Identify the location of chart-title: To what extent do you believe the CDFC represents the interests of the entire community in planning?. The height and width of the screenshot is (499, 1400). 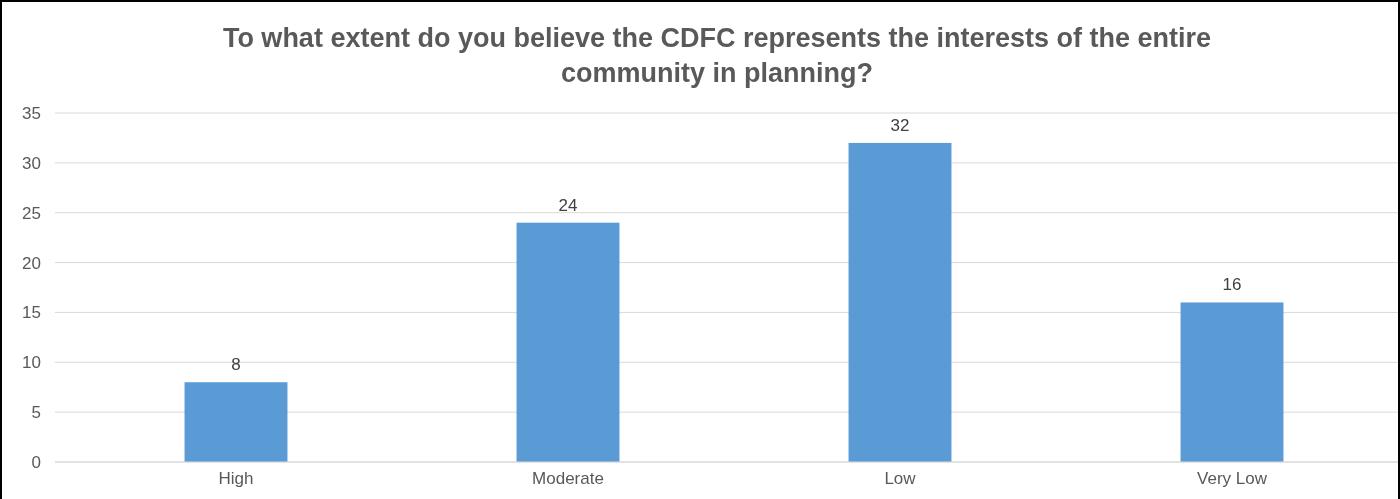
(717, 55).